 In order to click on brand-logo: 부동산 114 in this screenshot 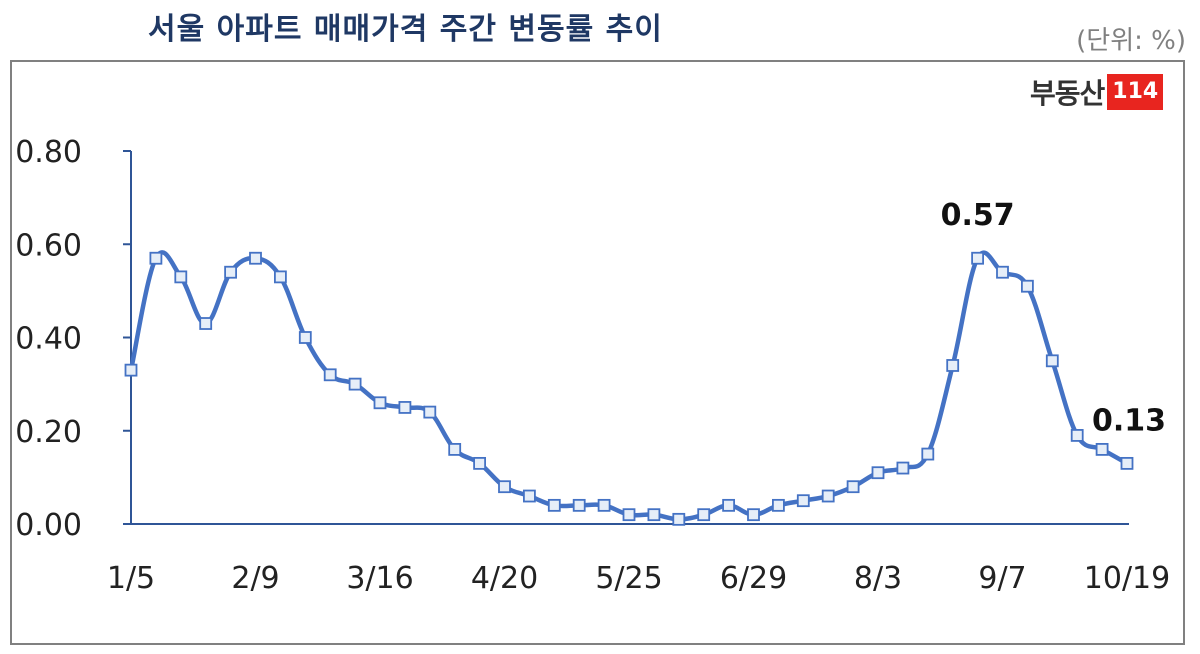, I will do `click(1097, 92)`.